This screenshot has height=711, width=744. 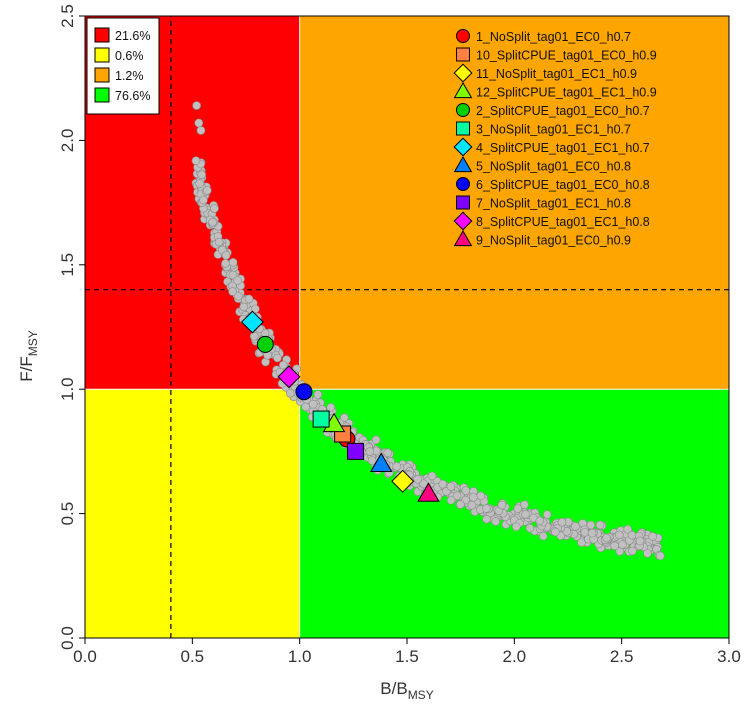 I want to click on scenario-legend-label: 11_NoSplit_tag01_EC1_h0.9, so click(x=556, y=74).